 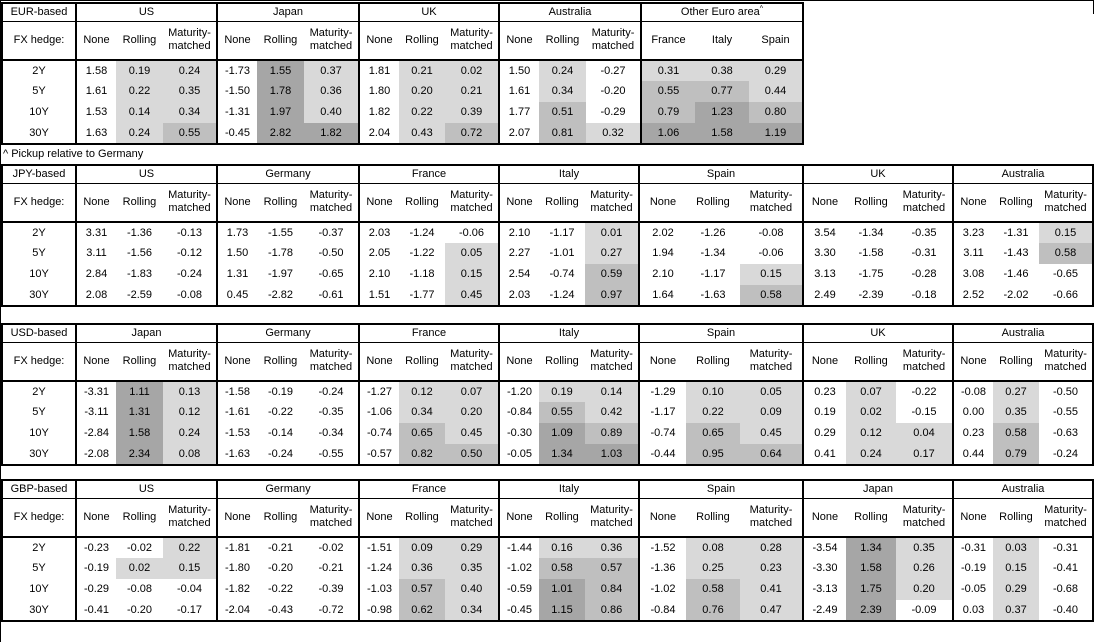 What do you see at coordinates (871, 294) in the screenshot?
I see `value-cell: -2.39` at bounding box center [871, 294].